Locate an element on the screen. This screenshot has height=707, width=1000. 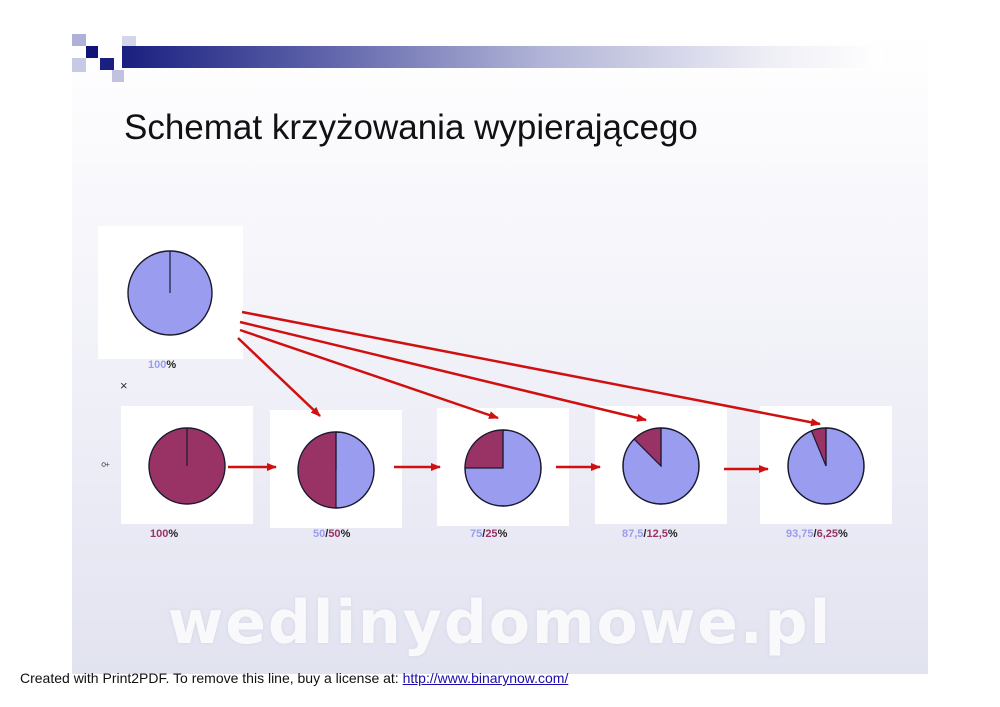
arrow-top-to-gen5 is located at coordinates (531, 368).